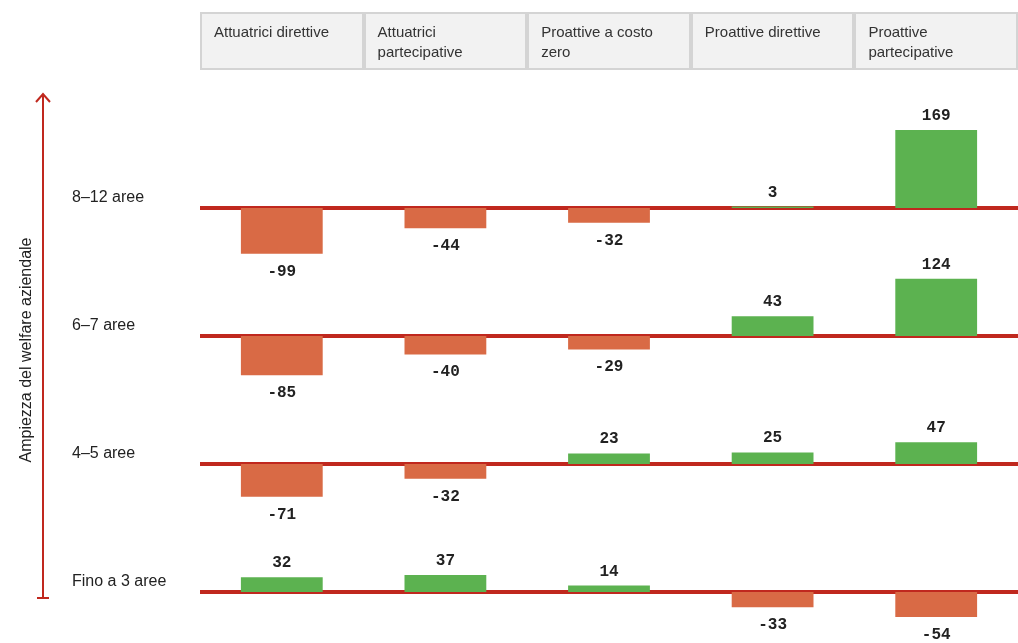  What do you see at coordinates (119, 581) in the screenshot?
I see `text: Fino a 3 aree` at bounding box center [119, 581].